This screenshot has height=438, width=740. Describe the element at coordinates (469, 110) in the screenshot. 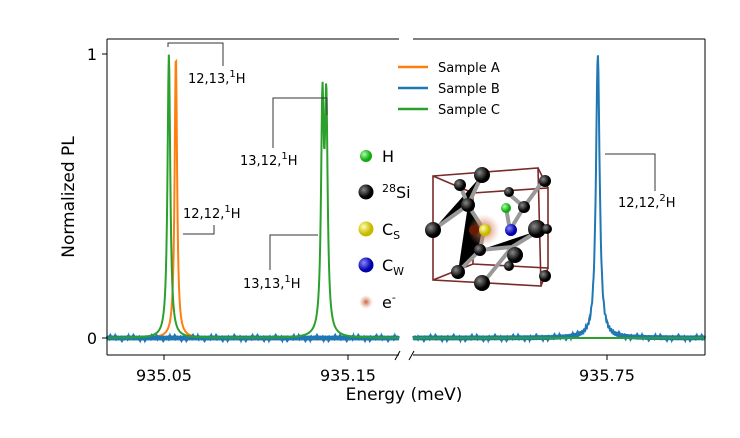

I see `legend-label: Sample C` at that location.